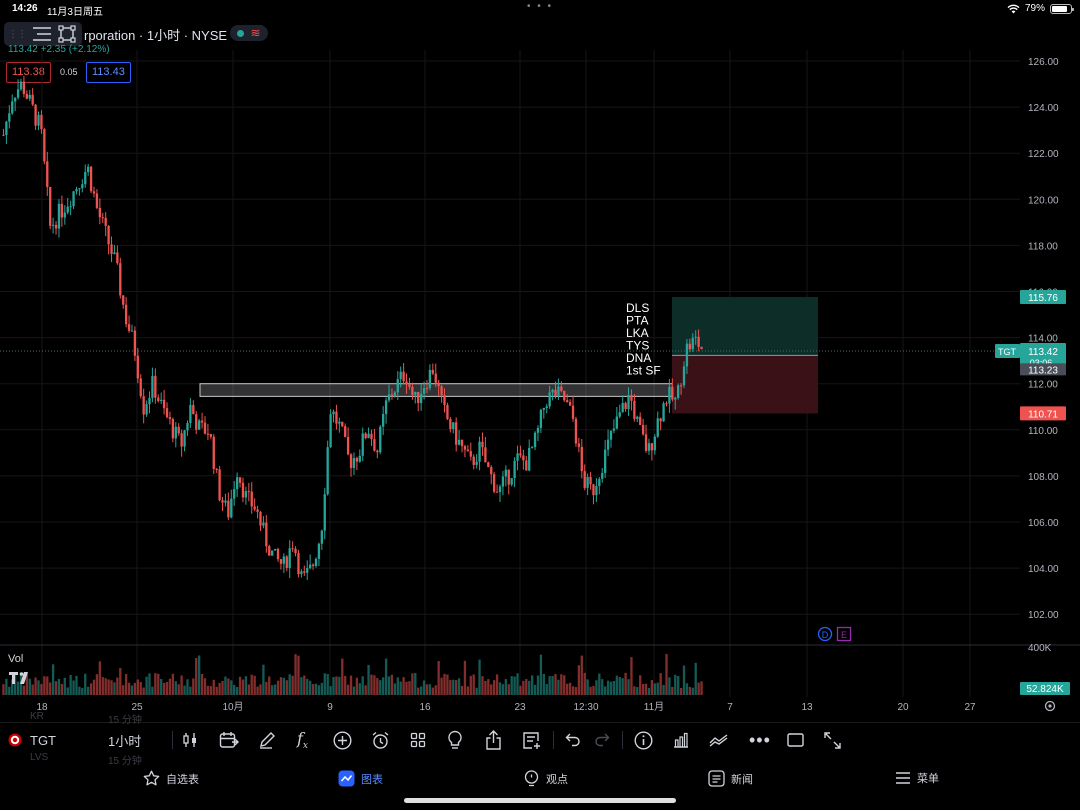 Image resolution: width=1080 pixels, height=810 pixels. What do you see at coordinates (540, 6) in the screenshot?
I see `multitask-dots: • • •` at bounding box center [540, 6].